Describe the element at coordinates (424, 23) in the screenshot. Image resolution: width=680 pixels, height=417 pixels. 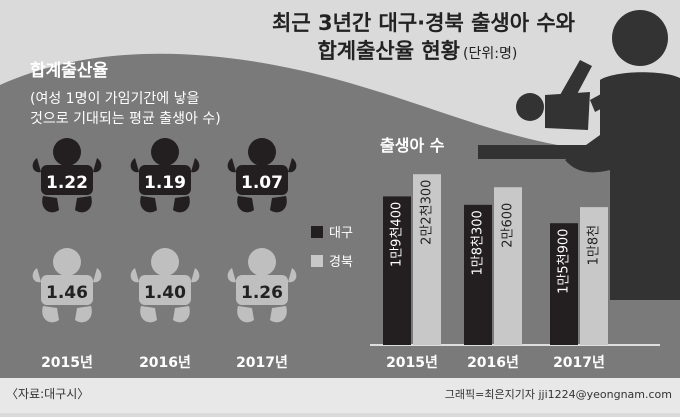
I see `title-line1: 최근 3년간 대구·경북 출생아 수와` at that location.